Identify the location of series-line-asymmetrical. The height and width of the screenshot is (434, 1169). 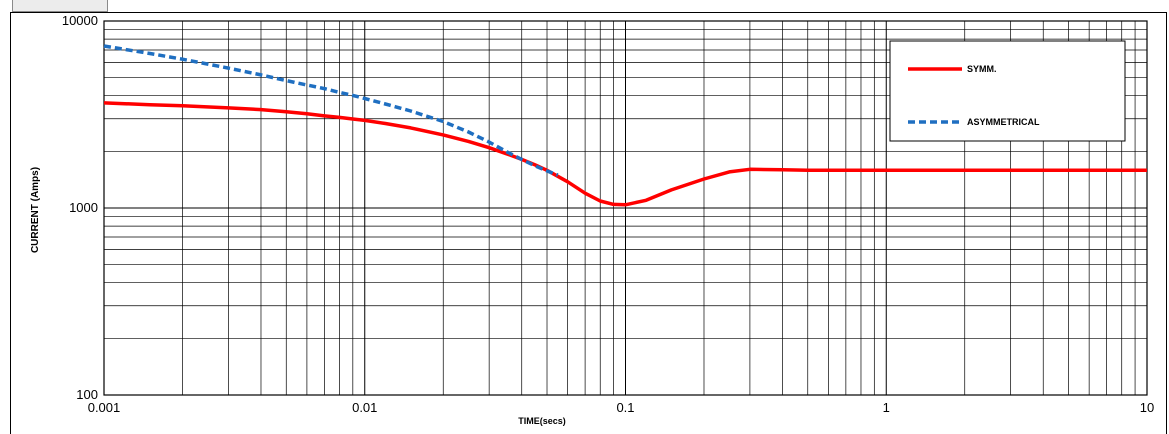
(331, 110).